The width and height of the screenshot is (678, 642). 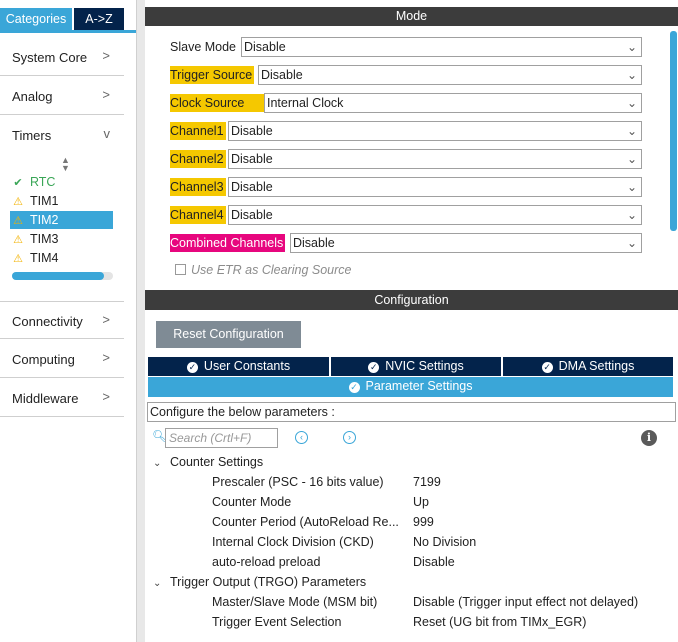 I want to click on check-icon: ✔, so click(x=18, y=183).